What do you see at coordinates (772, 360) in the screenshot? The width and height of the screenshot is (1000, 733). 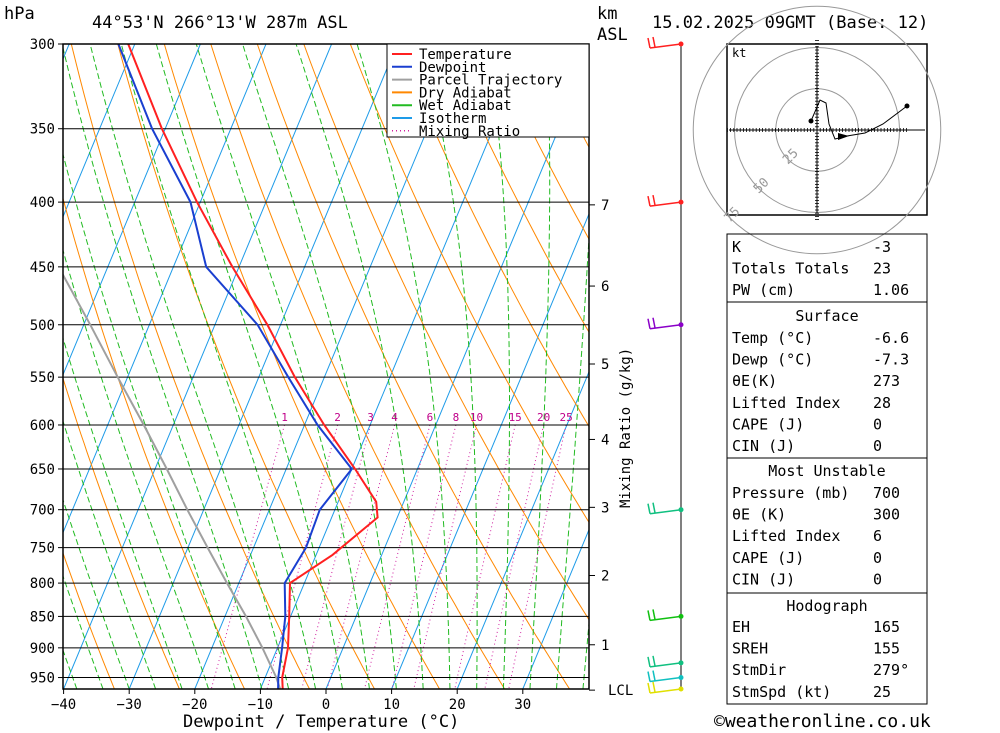 I see `table-label: Dewp (°C)` at bounding box center [772, 360].